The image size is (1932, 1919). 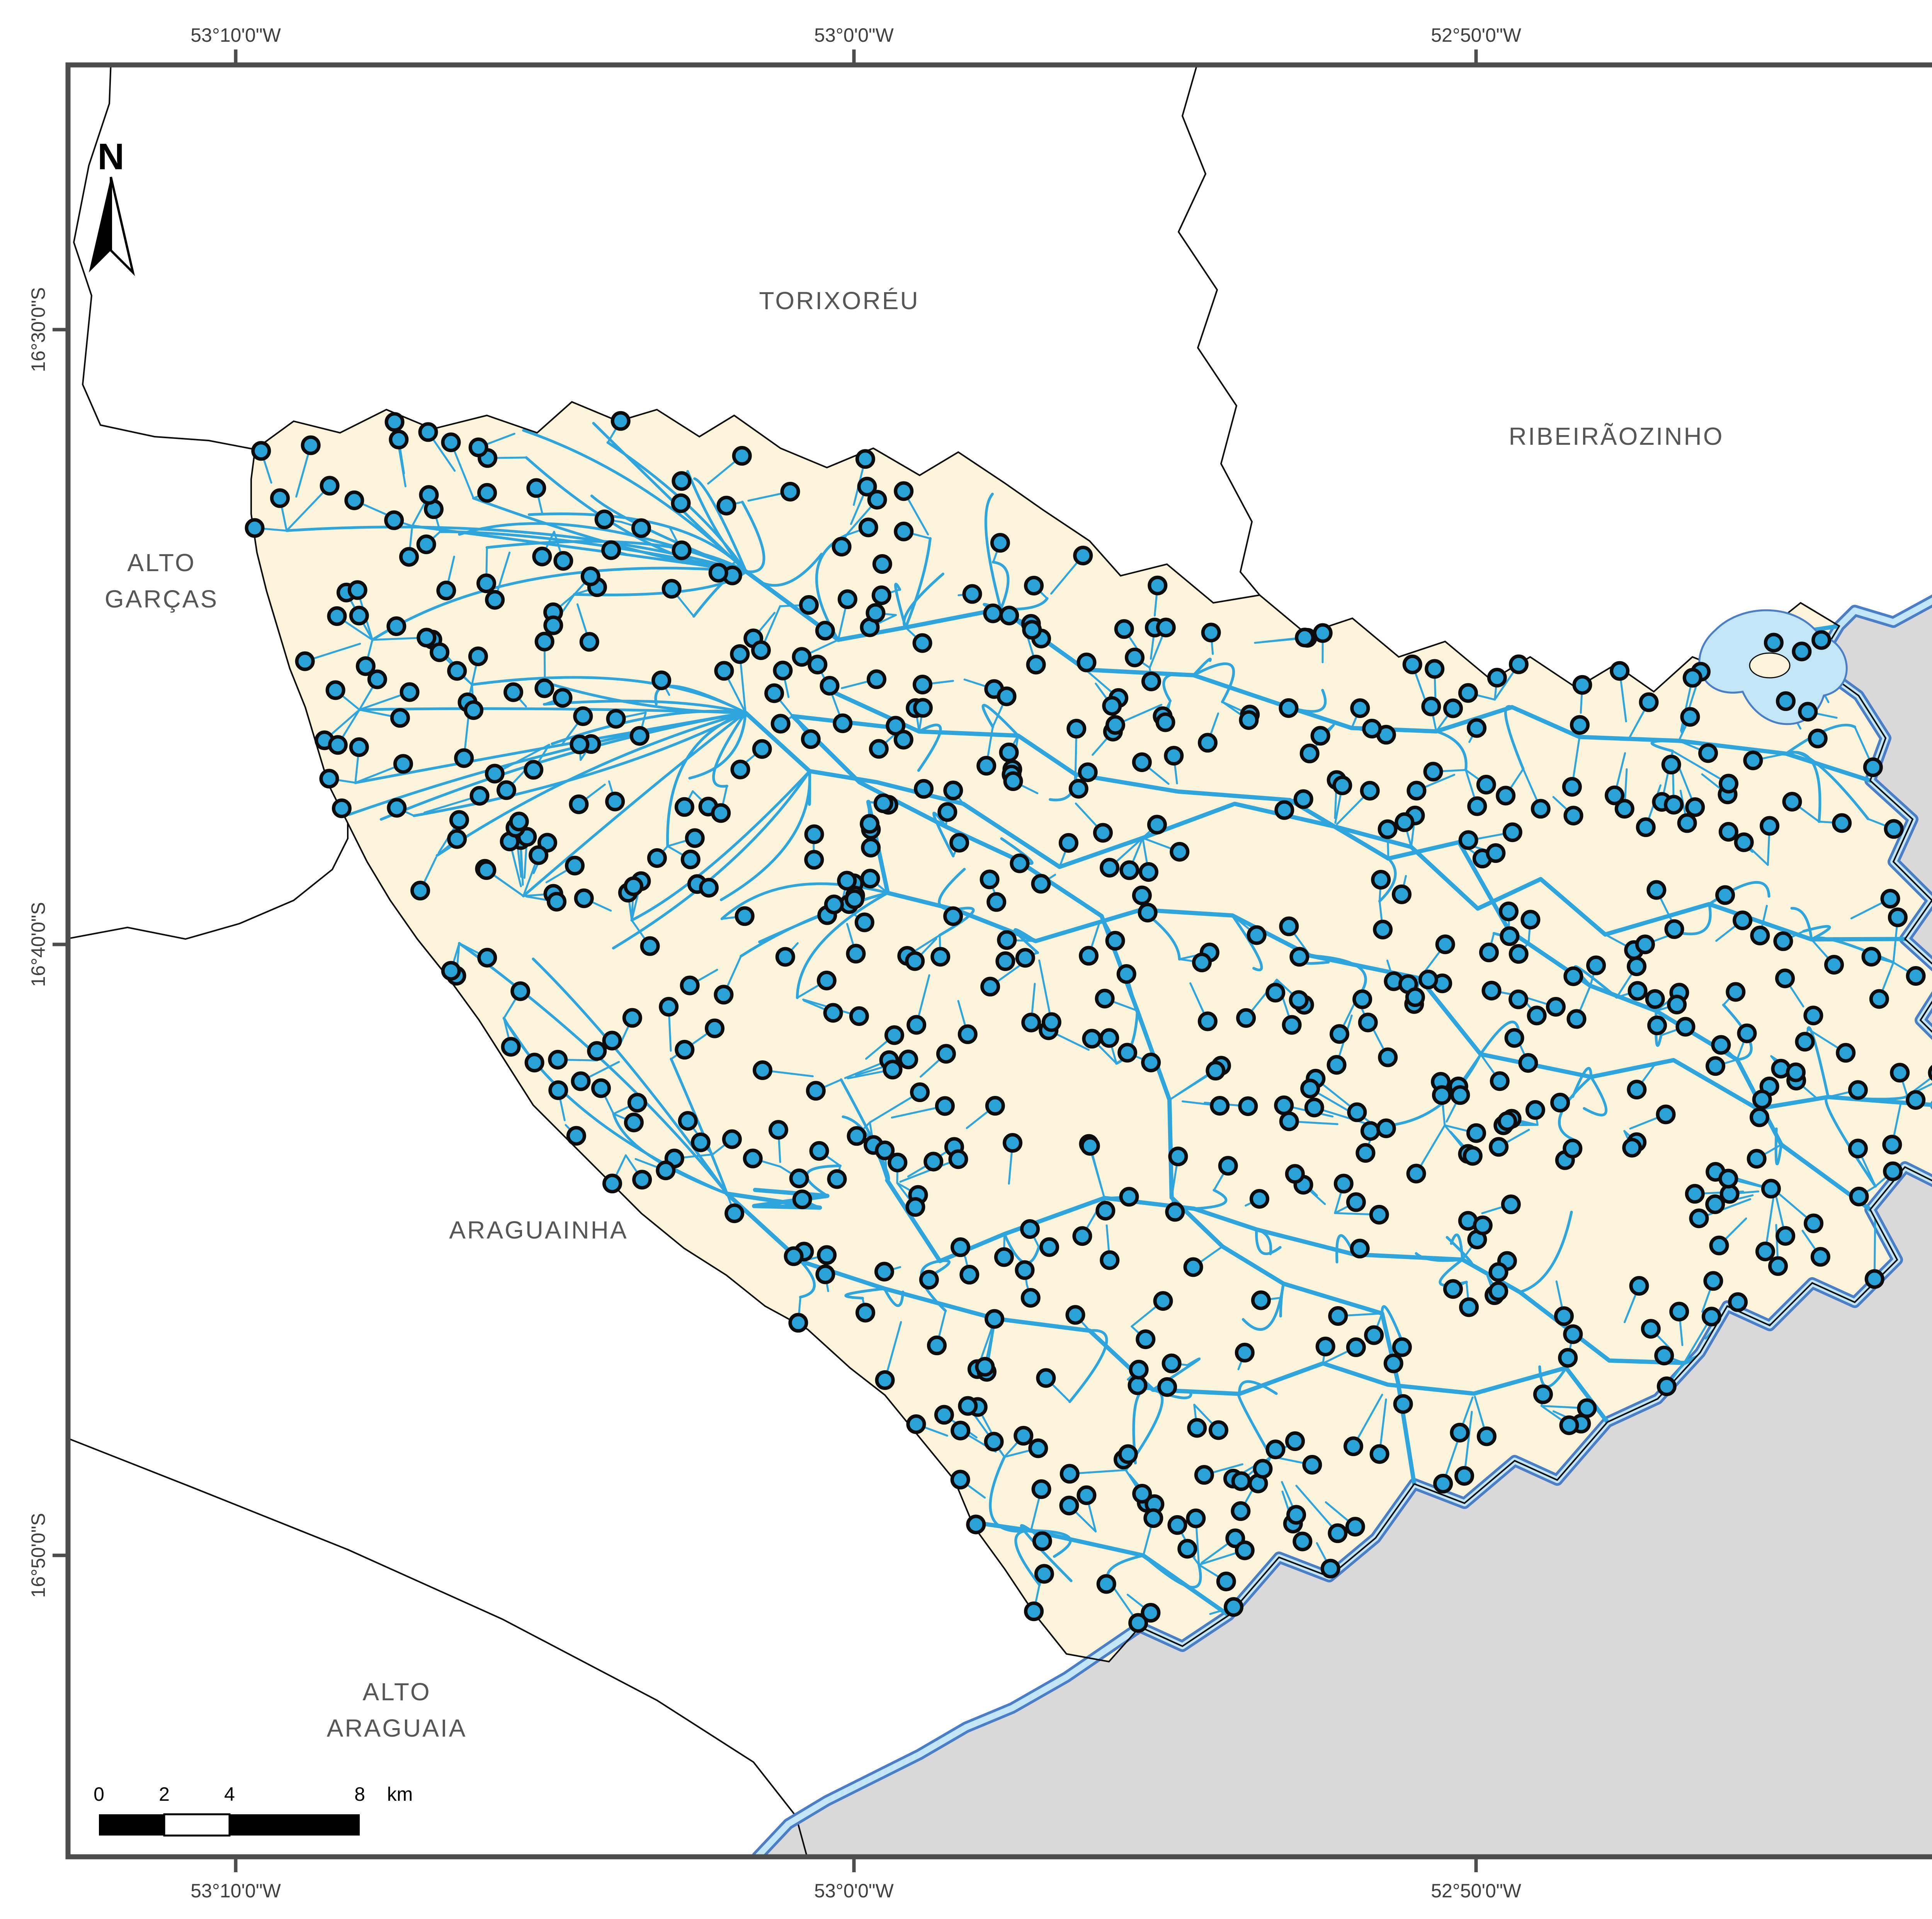 I want to click on spring-stem, so click(x=308, y=508).